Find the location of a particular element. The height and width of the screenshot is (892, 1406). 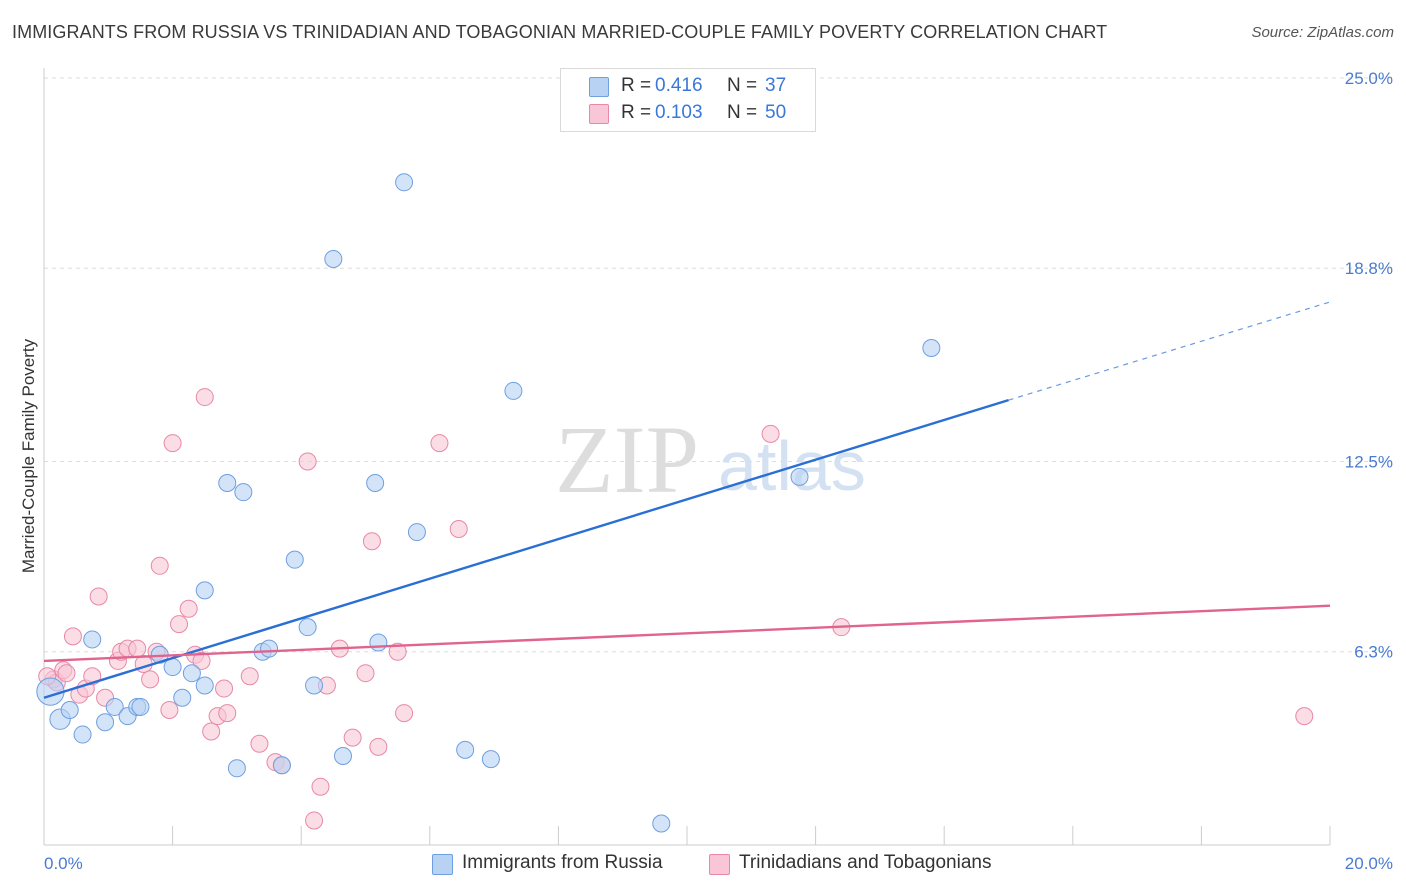

legend-n-value-trinidadians: 50 is located at coordinates (776, 112).